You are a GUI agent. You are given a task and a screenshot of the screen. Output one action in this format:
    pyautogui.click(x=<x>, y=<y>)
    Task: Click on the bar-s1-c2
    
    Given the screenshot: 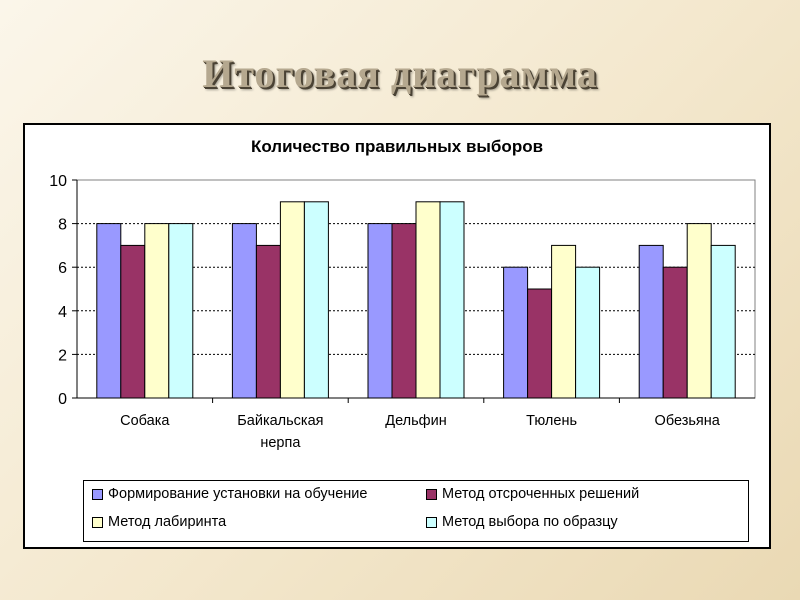 What is the action you would take?
    pyautogui.click(x=404, y=311)
    